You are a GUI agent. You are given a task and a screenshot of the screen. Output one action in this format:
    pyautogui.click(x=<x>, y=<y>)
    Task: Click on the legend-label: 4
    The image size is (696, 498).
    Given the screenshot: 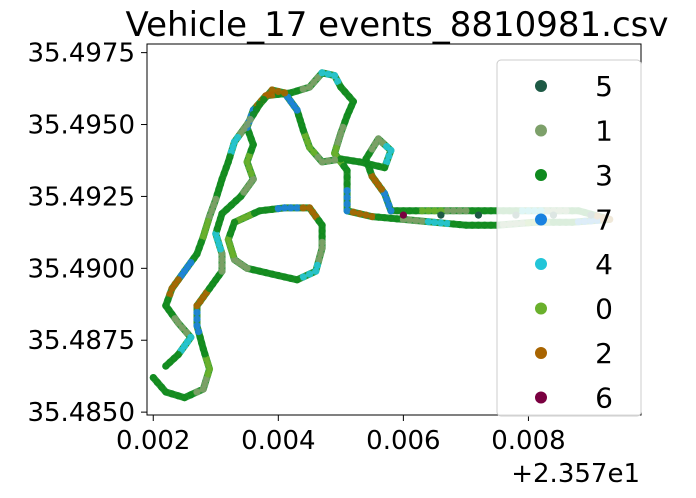 What is the action you would take?
    pyautogui.click(x=604, y=264)
    